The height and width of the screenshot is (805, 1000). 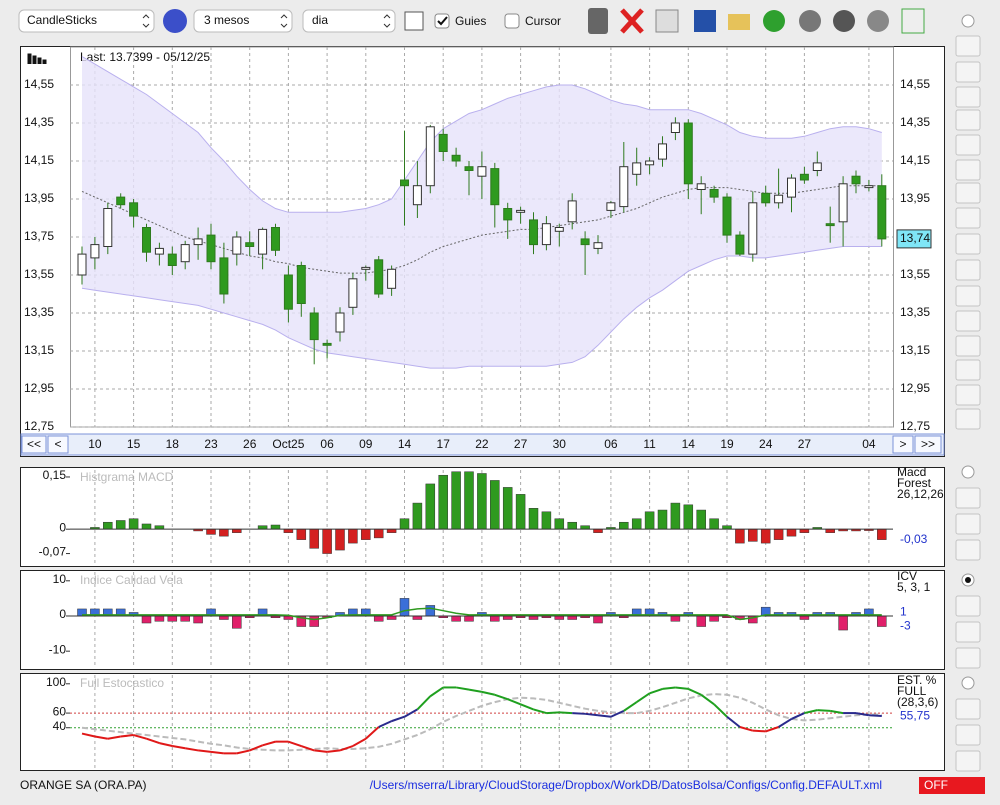 I want to click on legend-text: EST. %, so click(x=917, y=680).